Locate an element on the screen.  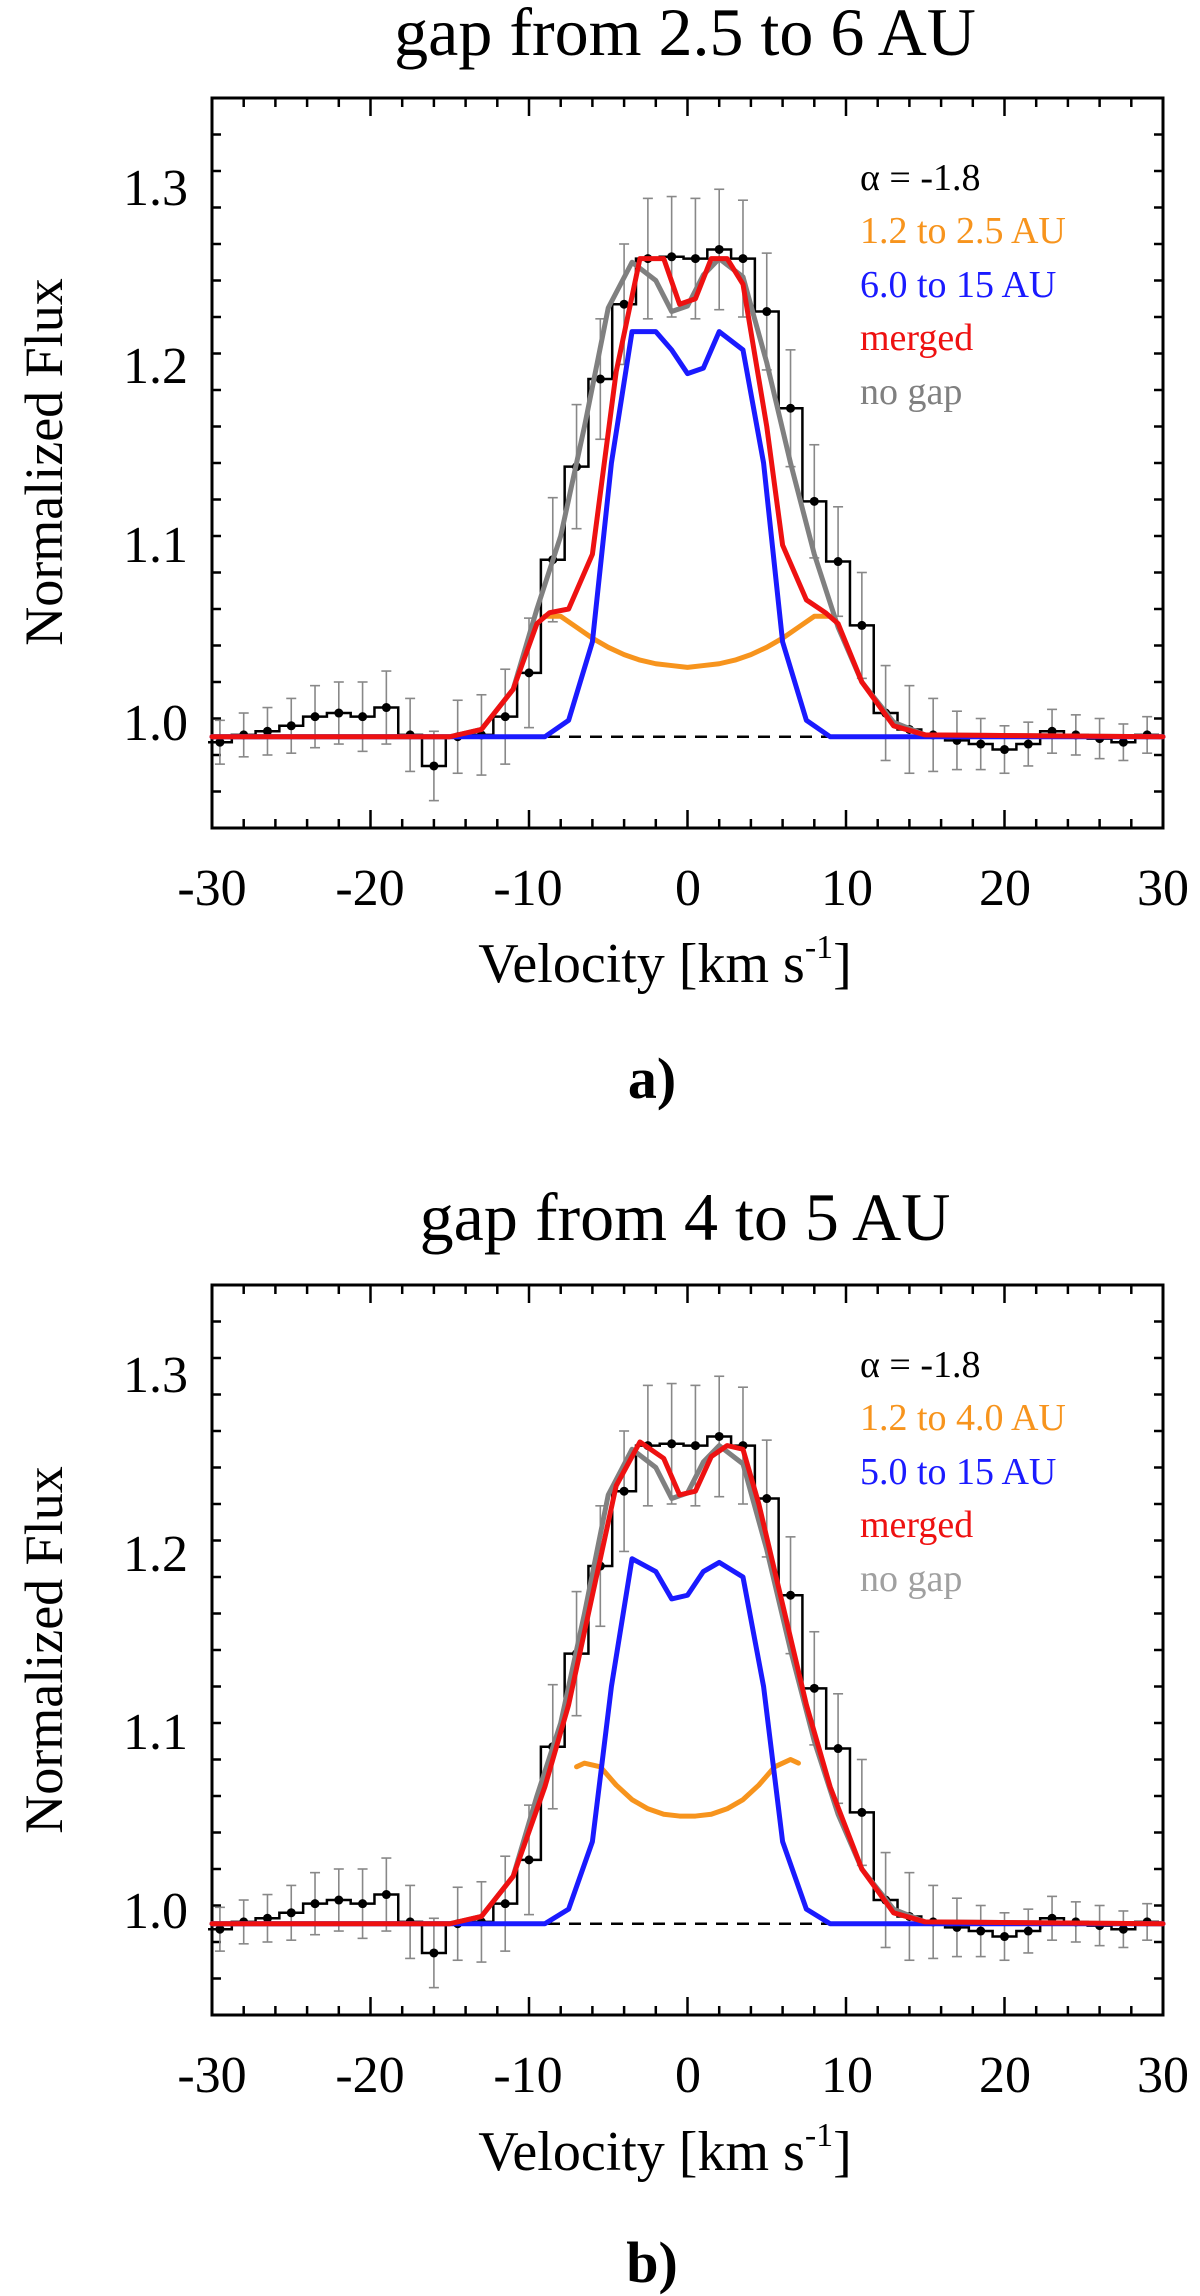
panel-label: a) is located at coordinates (652, 1078).